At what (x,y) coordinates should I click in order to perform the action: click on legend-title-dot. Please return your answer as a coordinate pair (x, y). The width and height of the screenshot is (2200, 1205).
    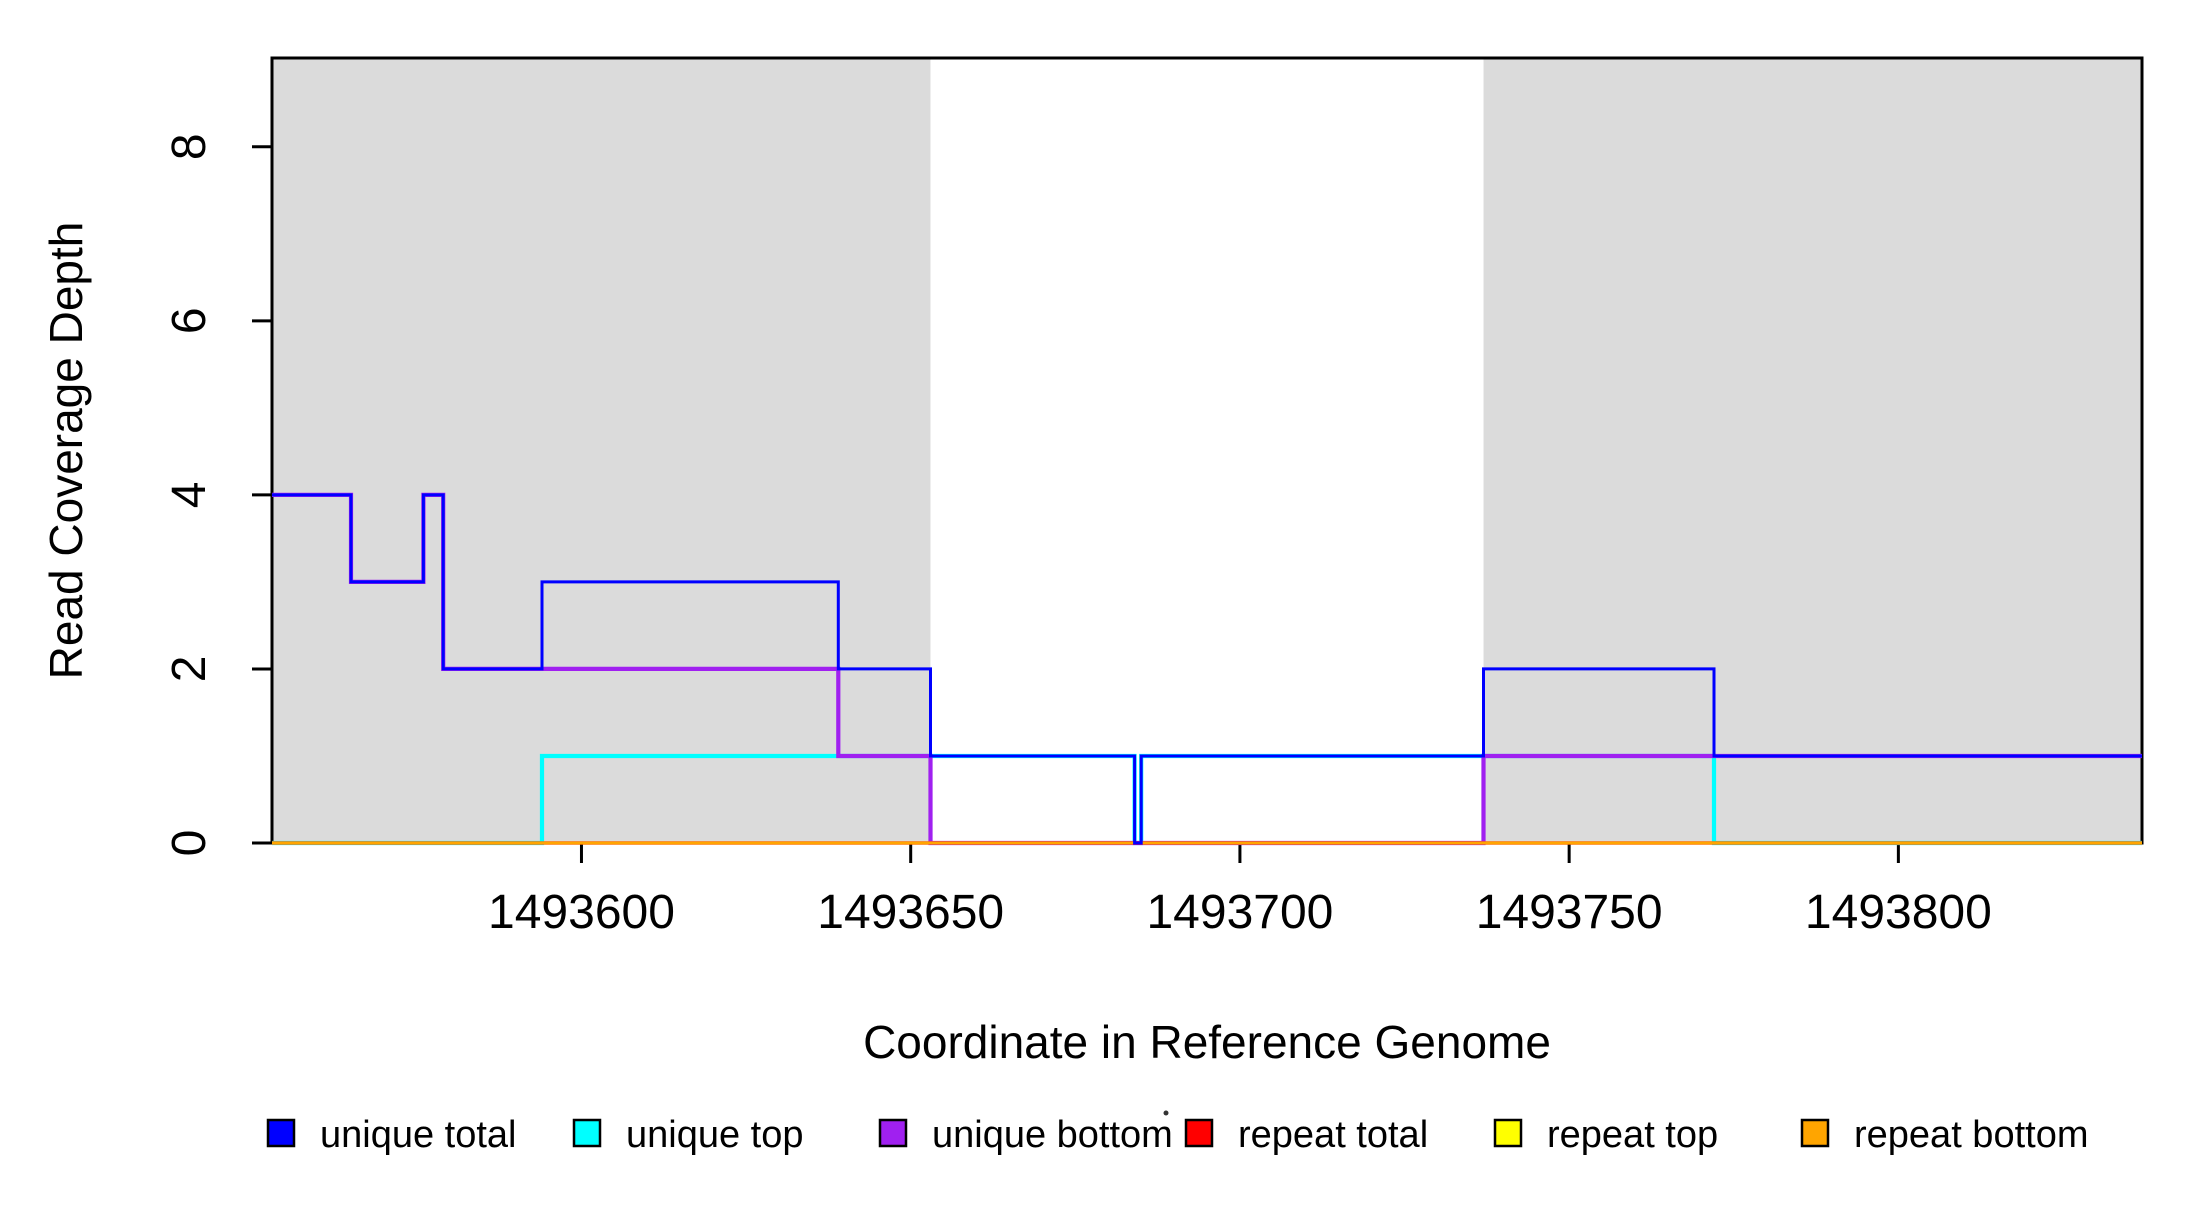
    Looking at the image, I should click on (1166, 1113).